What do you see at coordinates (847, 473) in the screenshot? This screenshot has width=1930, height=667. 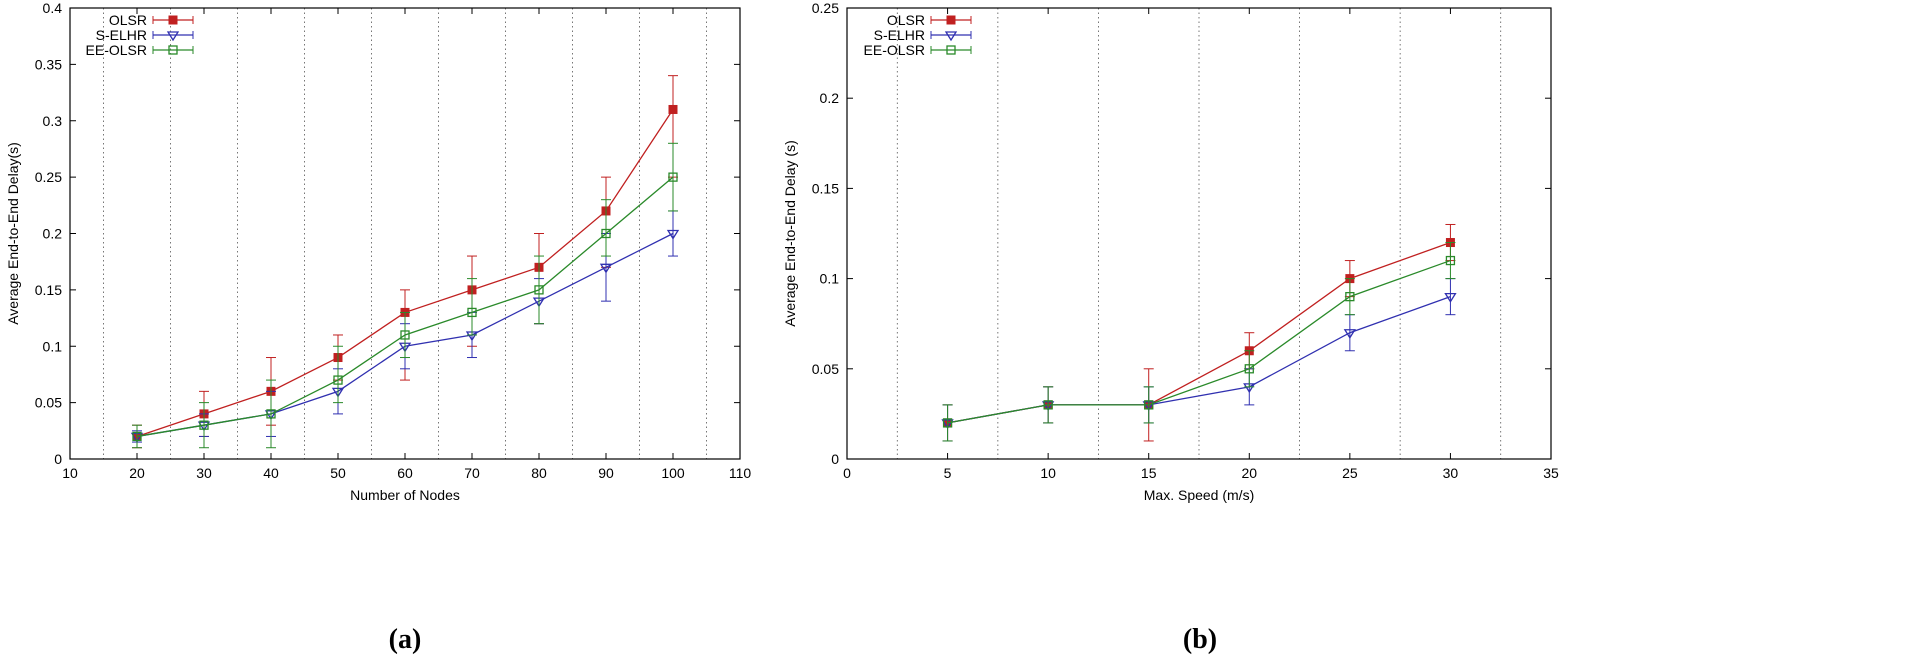 I see `x-tick-label: 0` at bounding box center [847, 473].